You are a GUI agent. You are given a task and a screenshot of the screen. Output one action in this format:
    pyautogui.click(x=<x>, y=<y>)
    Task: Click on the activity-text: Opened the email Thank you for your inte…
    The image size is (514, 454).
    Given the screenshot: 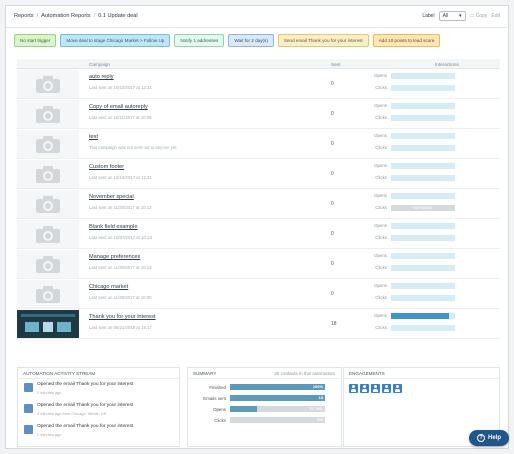 What is the action you would take?
    pyautogui.click(x=85, y=426)
    